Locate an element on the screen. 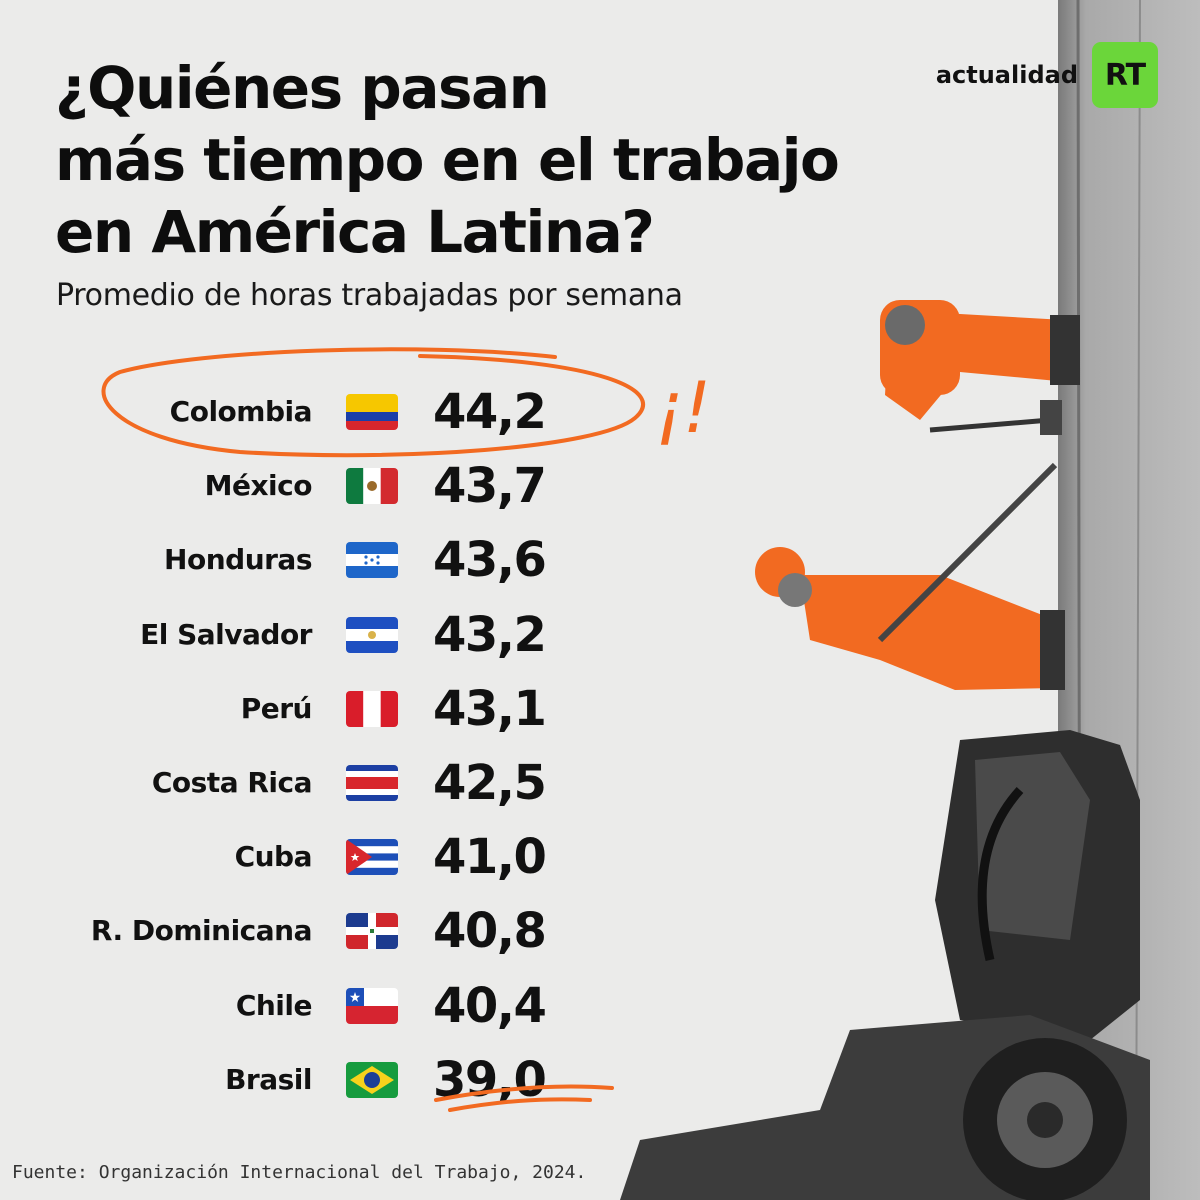 The image size is (1200, 1200). country-label: Cuba is located at coordinates (273, 857).